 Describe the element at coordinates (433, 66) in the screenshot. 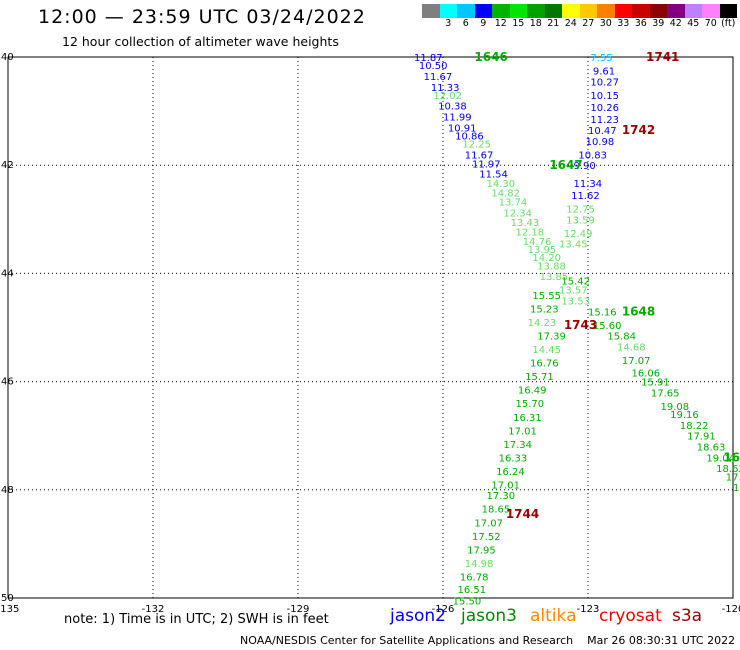

I see `wave-height-reading: 10.50` at that location.